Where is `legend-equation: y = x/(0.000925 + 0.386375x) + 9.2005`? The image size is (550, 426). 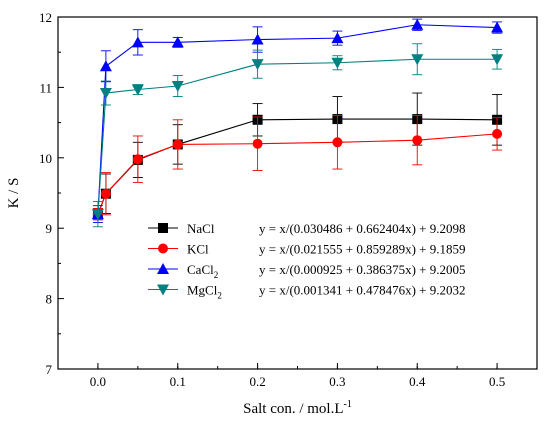
legend-equation: y = x/(0.000925 + 0.386375x) + 9.2005 is located at coordinates (362, 269).